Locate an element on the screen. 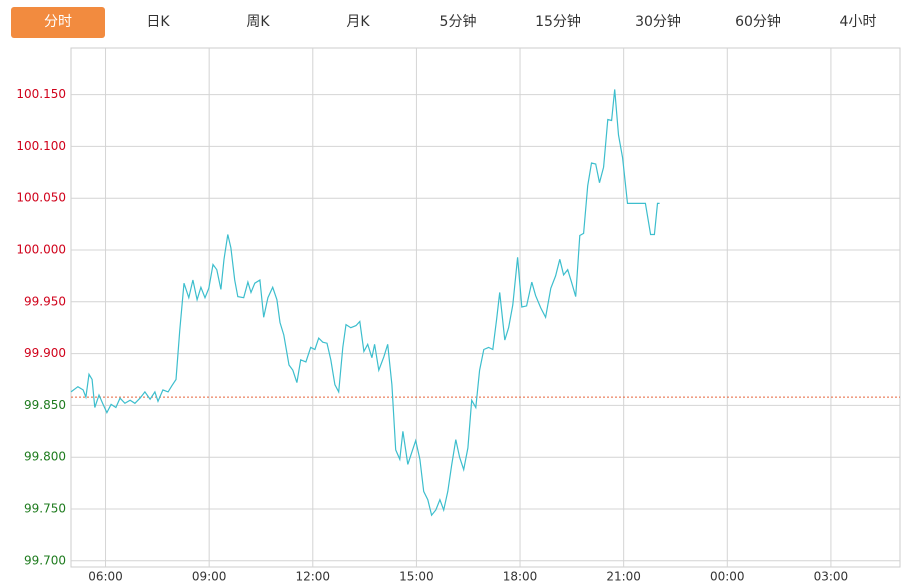 The image size is (910, 588). tab: 4小时 is located at coordinates (858, 22).